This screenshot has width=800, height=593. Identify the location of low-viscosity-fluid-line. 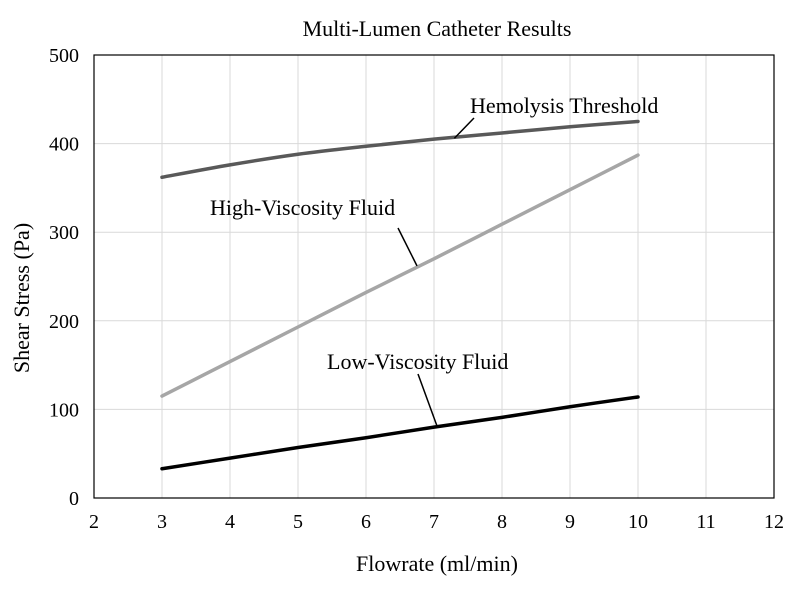
(400, 433).